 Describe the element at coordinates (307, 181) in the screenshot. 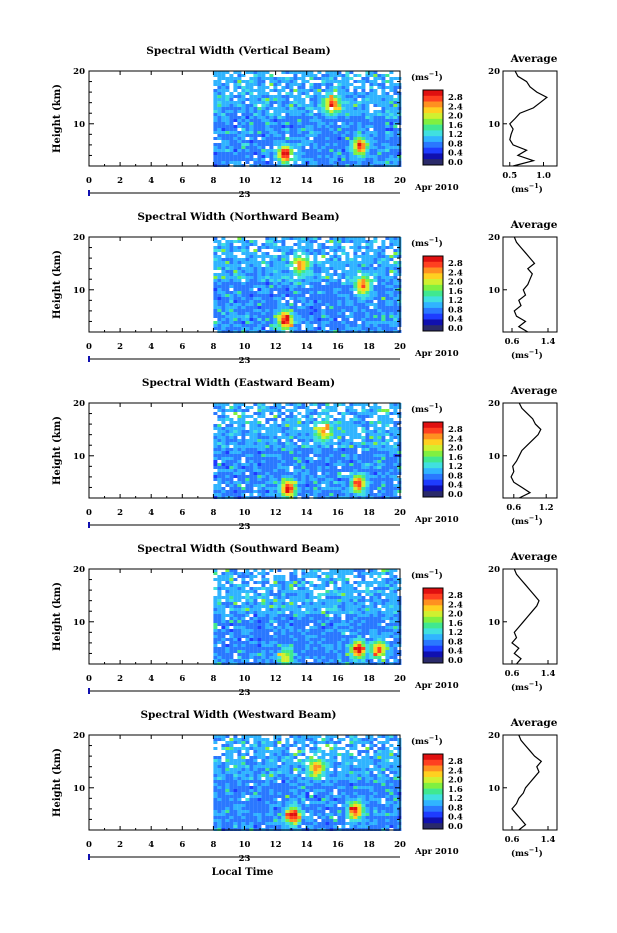

I see `x-tick-label: 14` at that location.